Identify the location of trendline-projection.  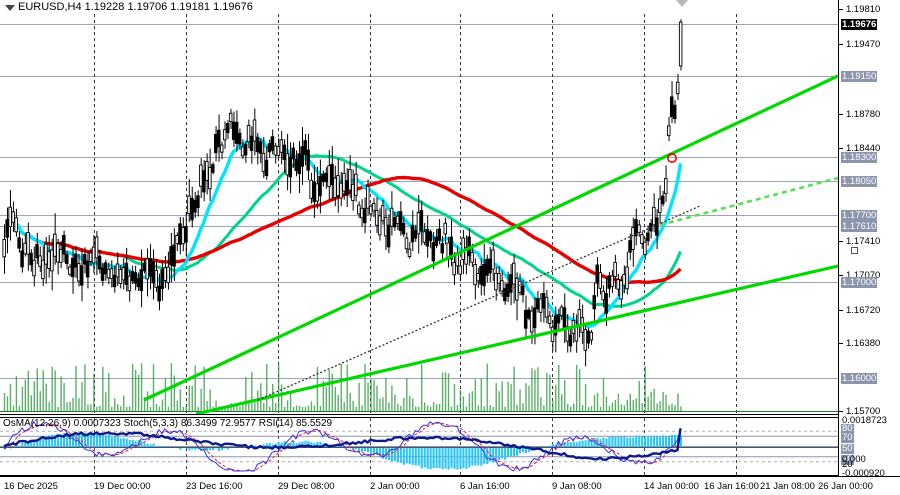
(748, 201).